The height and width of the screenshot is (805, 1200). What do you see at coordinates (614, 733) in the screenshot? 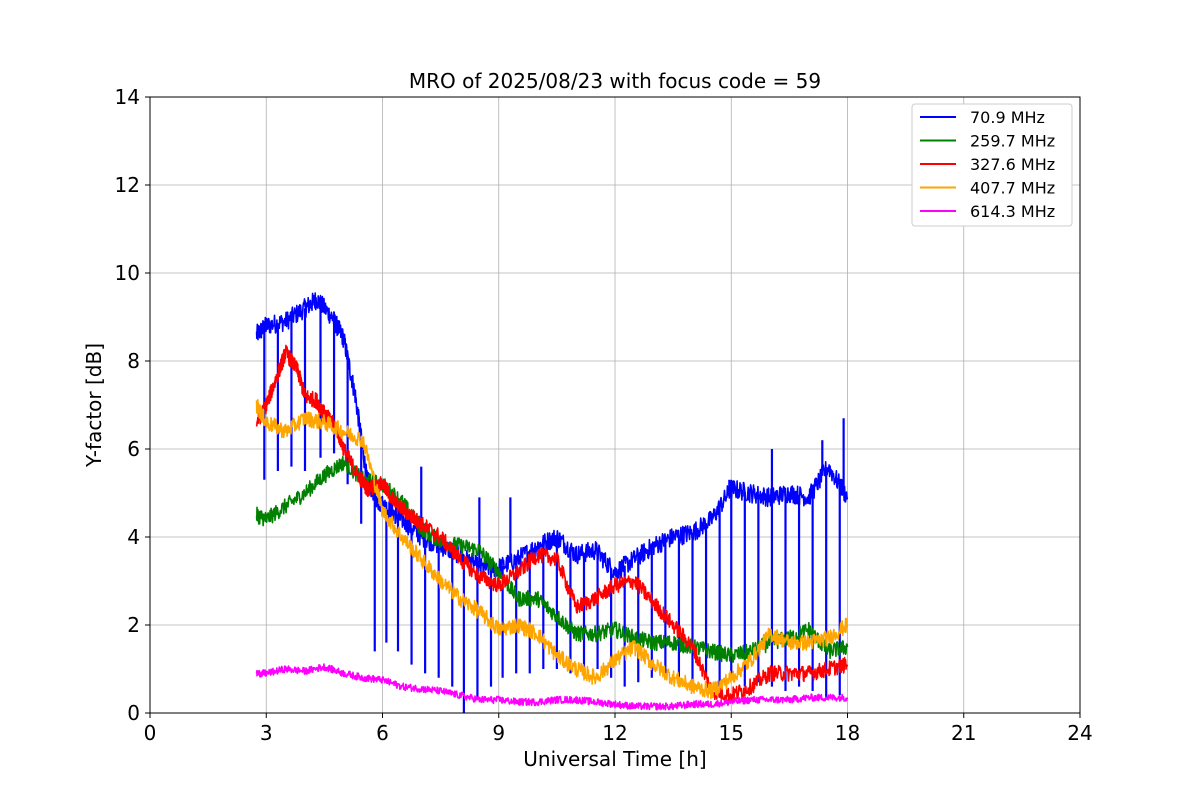
I see `x-tick-label: 12` at bounding box center [614, 733].